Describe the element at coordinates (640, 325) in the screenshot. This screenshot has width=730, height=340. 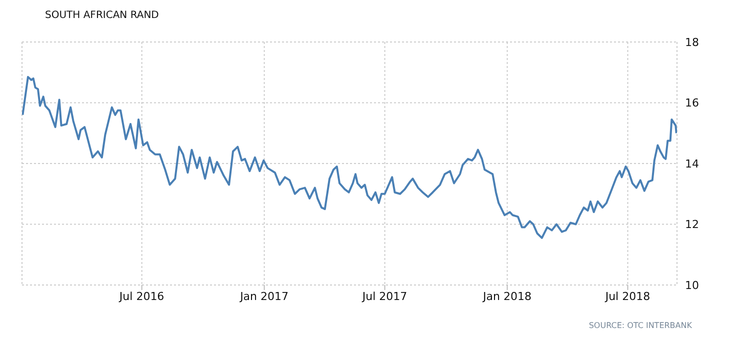
I see `source-note: SOURCE: OTC INTERBANK` at that location.